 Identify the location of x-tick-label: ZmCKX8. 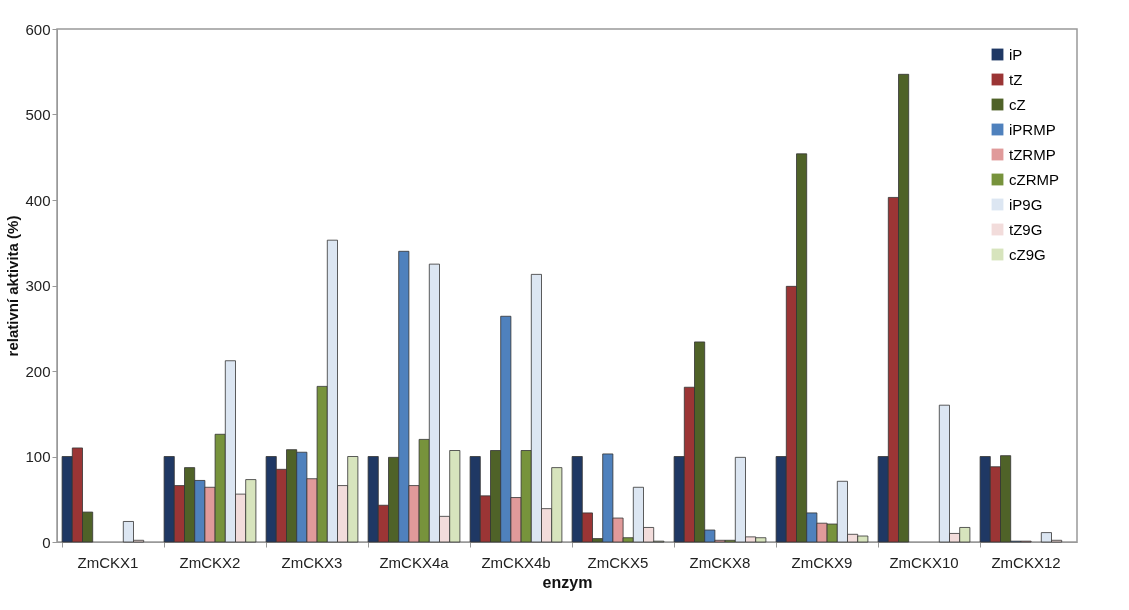
(720, 562).